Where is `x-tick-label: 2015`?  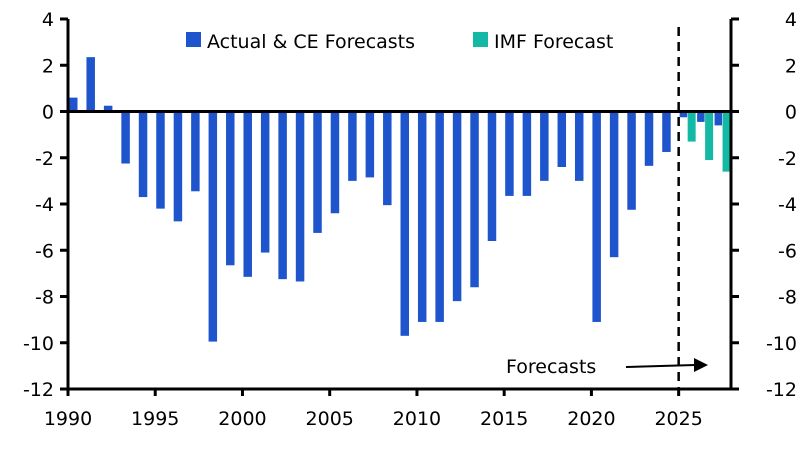
x-tick-label: 2015 is located at coordinates (504, 419).